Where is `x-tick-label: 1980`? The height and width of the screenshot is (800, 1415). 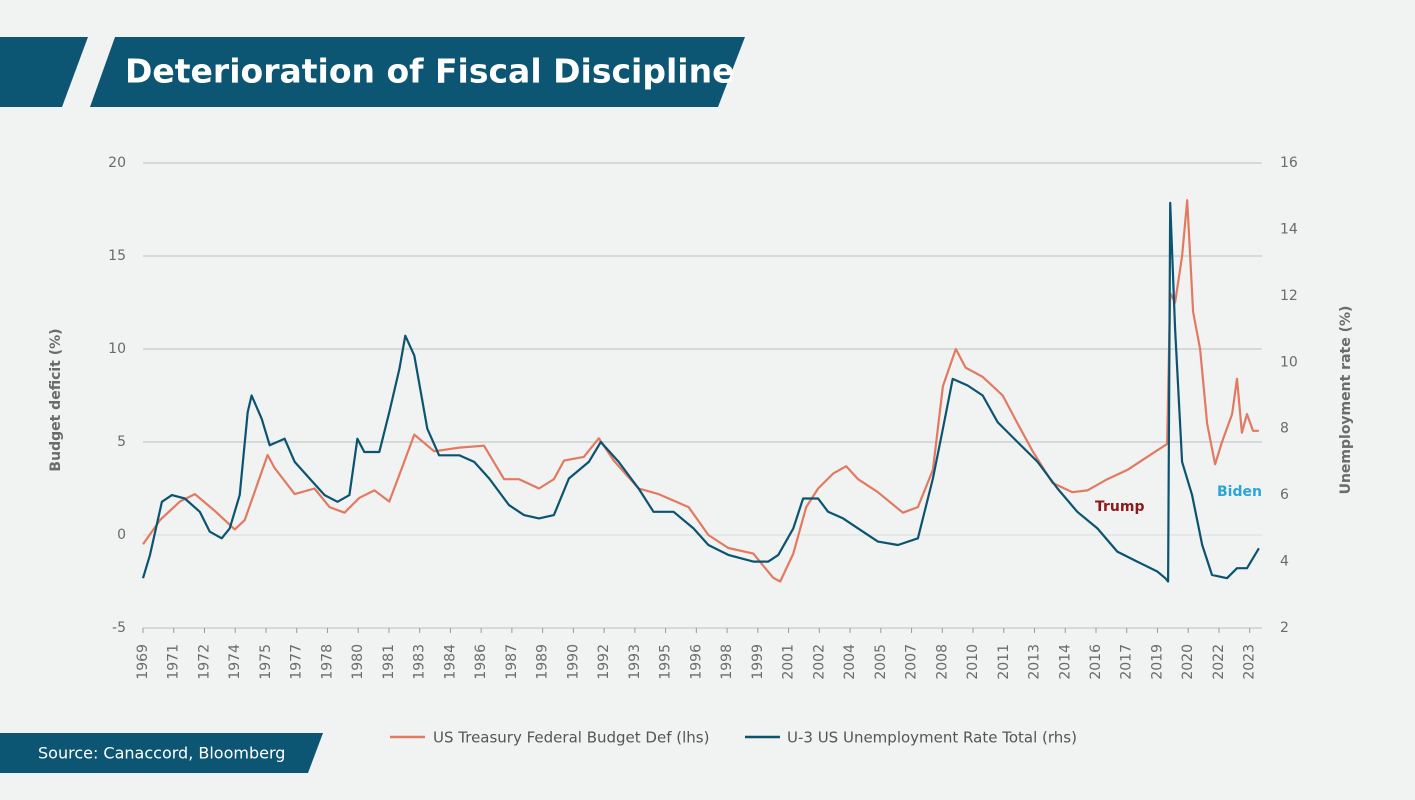 x-tick-label: 1980 is located at coordinates (358, 662).